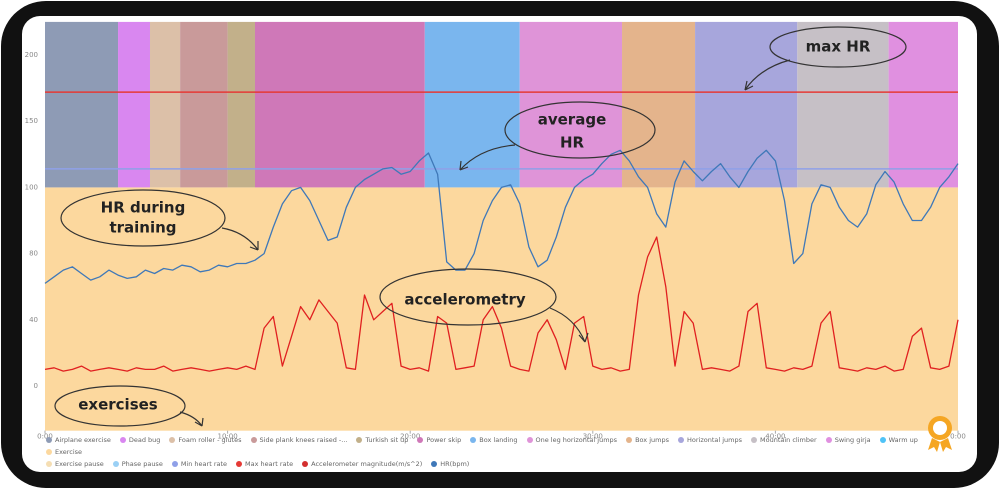 This screenshot has width=1000, height=489. Describe the element at coordinates (464, 300) in the screenshot. I see `annotation: accelerometry` at that location.